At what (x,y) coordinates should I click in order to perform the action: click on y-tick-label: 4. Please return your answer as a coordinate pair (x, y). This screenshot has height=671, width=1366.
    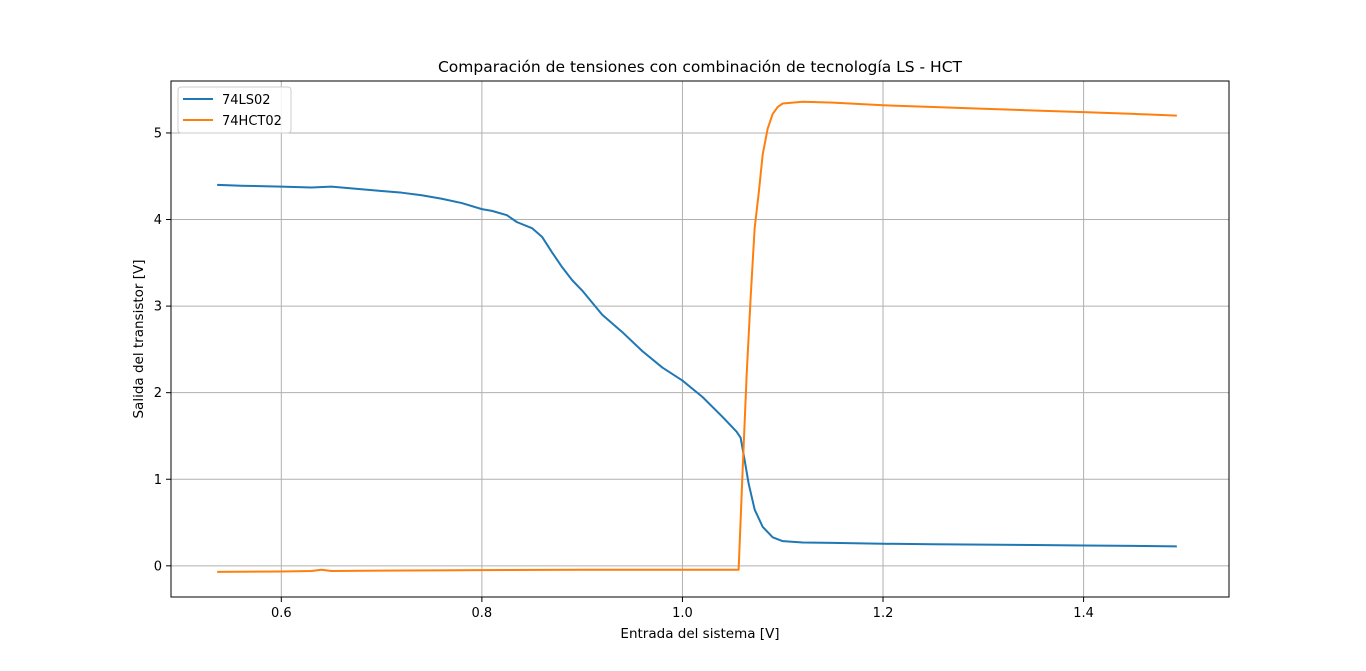
    Looking at the image, I should click on (158, 220).